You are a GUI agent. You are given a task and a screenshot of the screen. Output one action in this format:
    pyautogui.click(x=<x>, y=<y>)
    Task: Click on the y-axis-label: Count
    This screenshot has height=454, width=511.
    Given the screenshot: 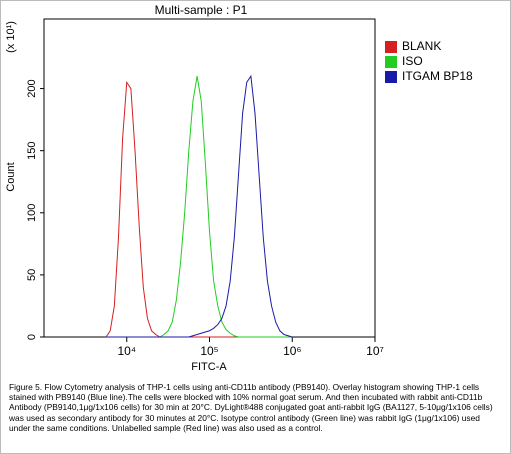 What is the action you would take?
    pyautogui.click(x=11, y=176)
    